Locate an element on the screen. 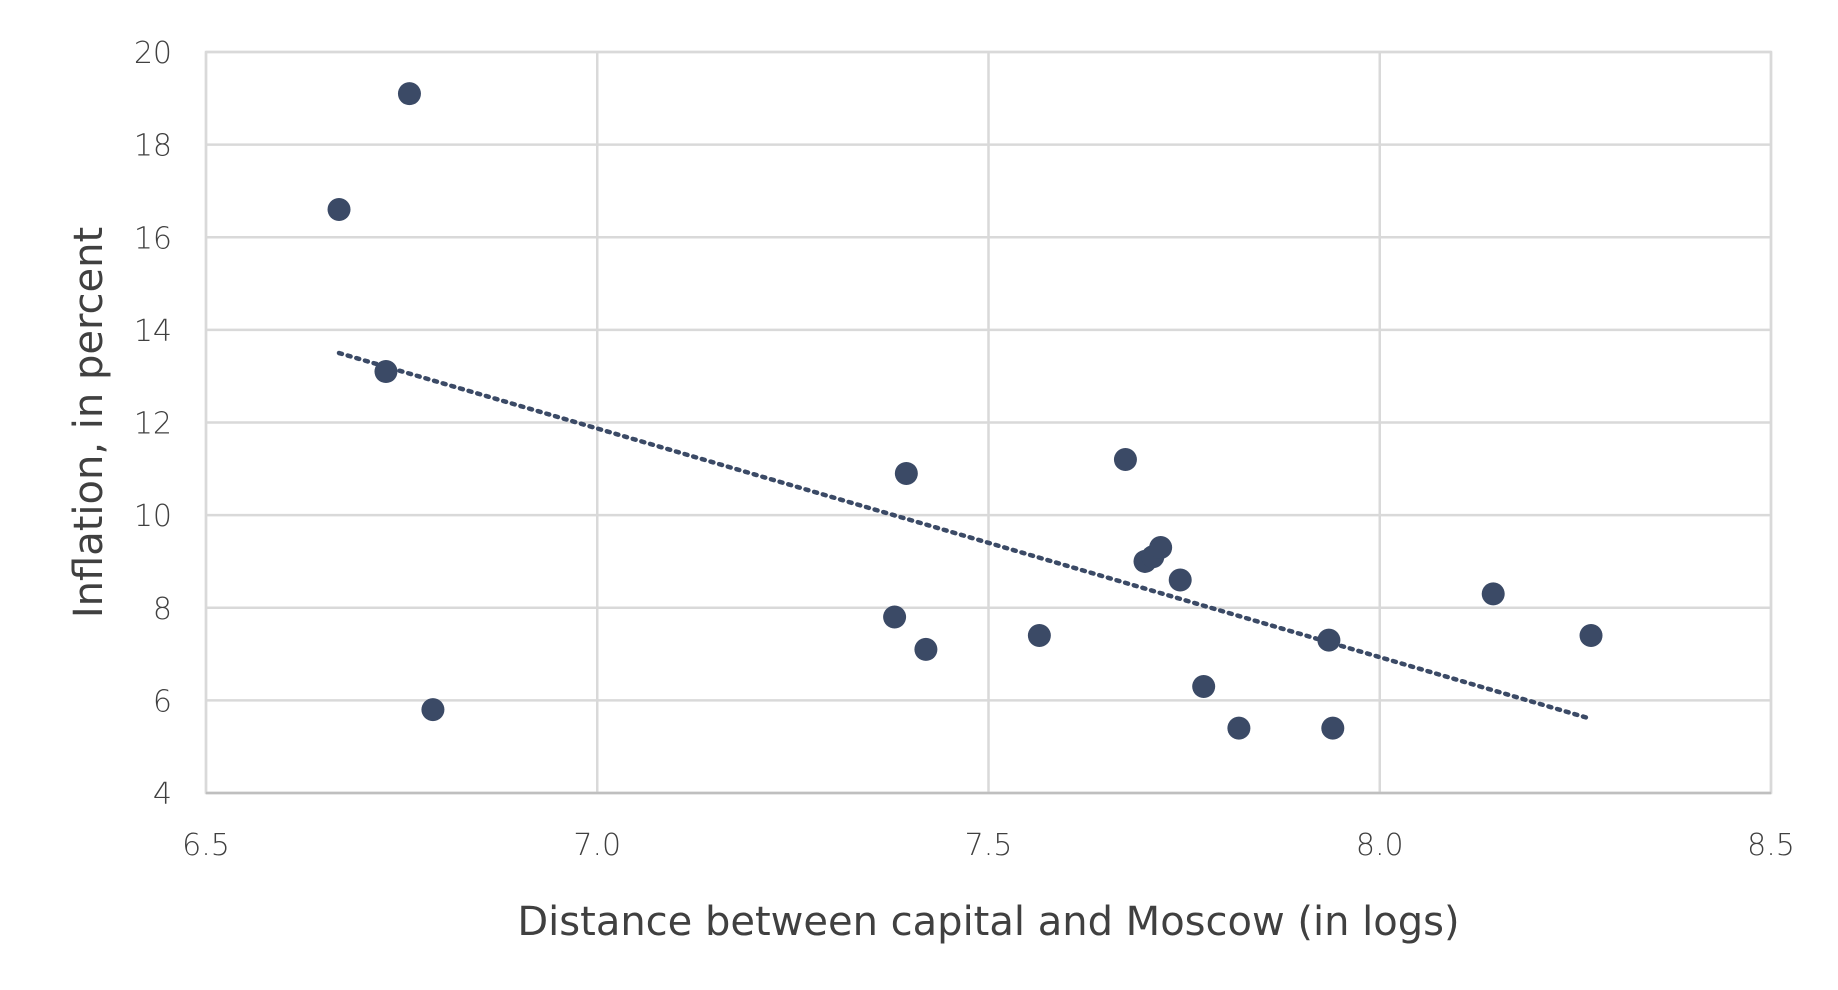 The height and width of the screenshot is (990, 1838). y-tick-label: 14 is located at coordinates (153, 331).